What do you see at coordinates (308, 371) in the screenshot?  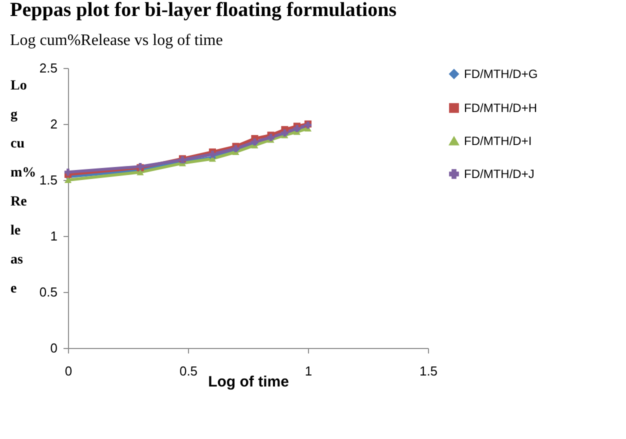 I see `x-tick-label: 1` at bounding box center [308, 371].